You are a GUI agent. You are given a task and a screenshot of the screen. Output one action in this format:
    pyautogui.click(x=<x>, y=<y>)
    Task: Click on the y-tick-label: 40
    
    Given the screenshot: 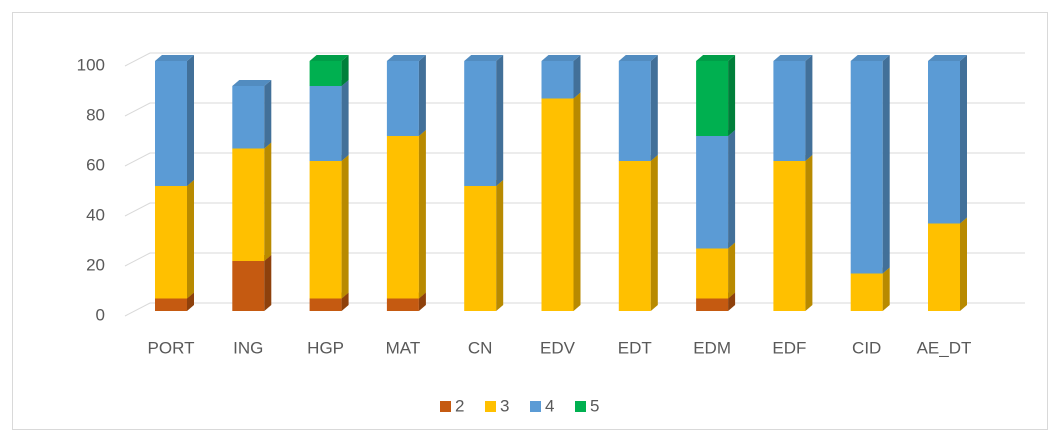 What is the action you would take?
    pyautogui.click(x=95, y=214)
    